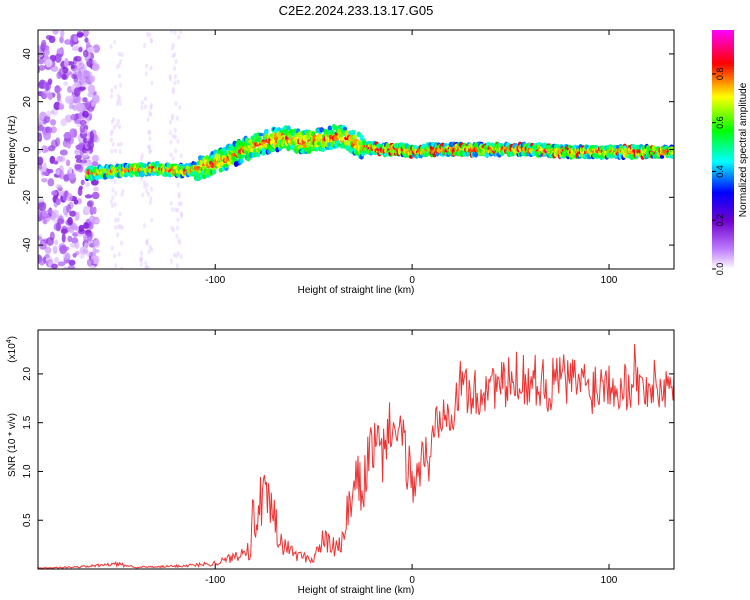 This screenshot has width=750, height=600. What do you see at coordinates (27, 520) in the screenshot?
I see `snr-y-tick-label: 0.5` at bounding box center [27, 520].